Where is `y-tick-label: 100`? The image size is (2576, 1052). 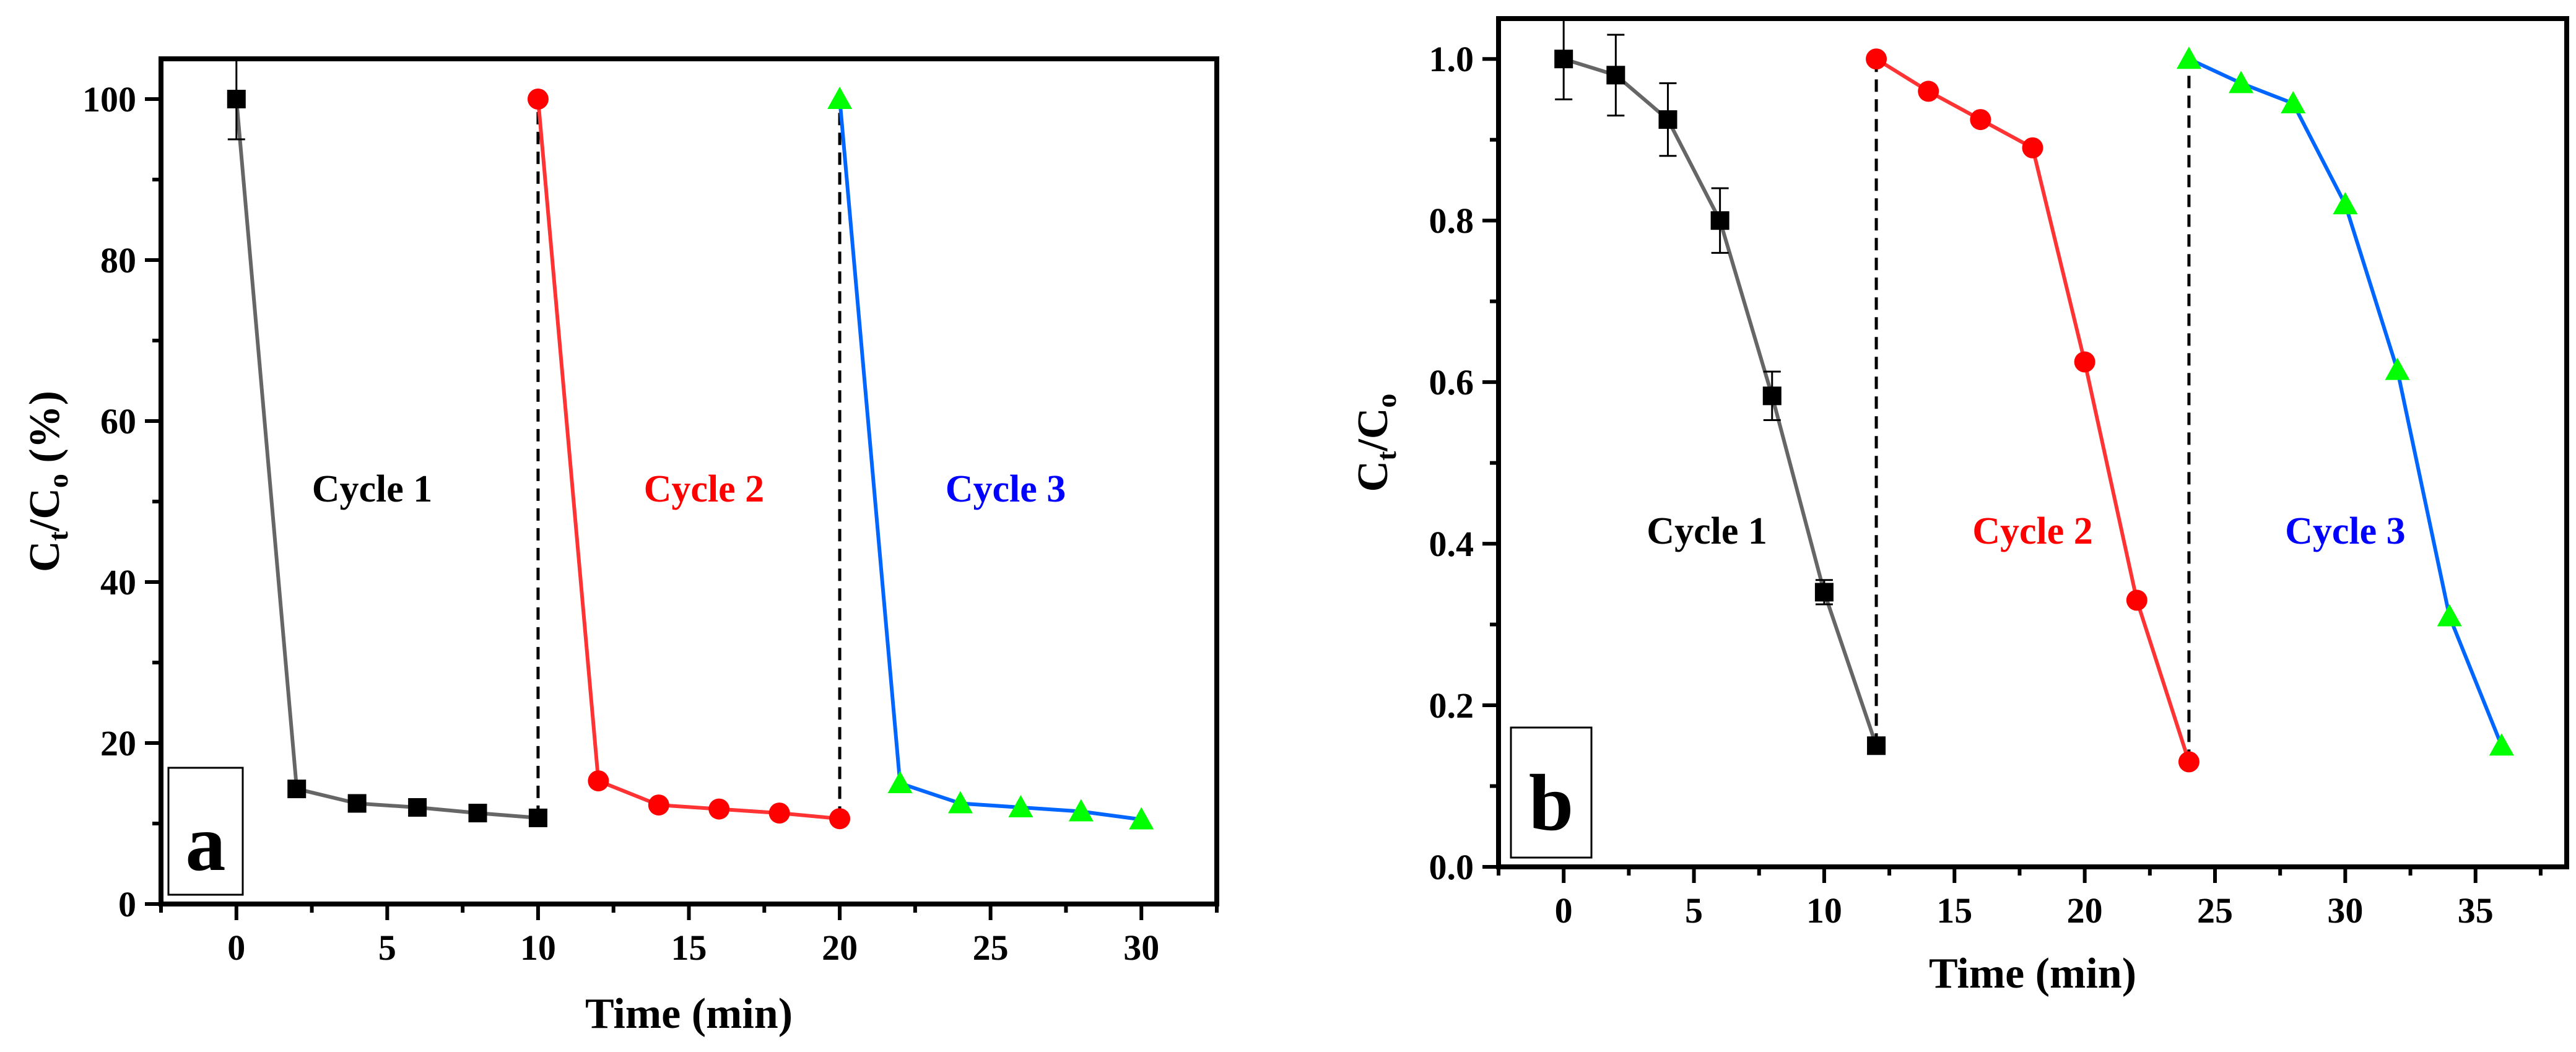
y-tick-label: 100 is located at coordinates (109, 99).